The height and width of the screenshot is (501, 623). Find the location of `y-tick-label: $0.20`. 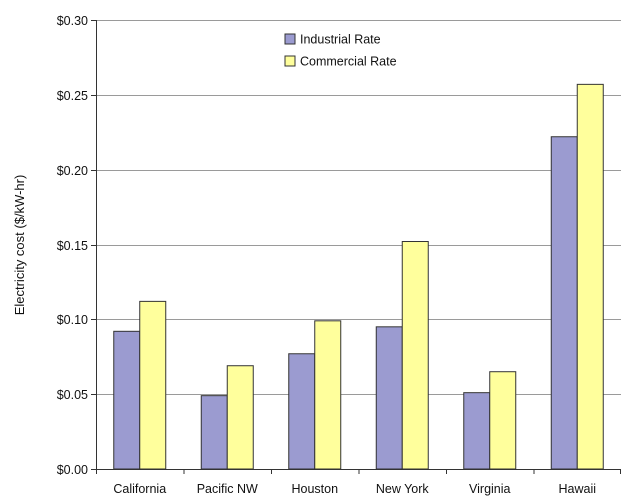

y-tick-label: $0.20 is located at coordinates (72, 171).